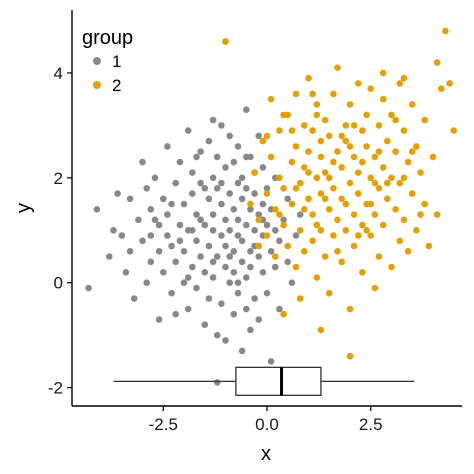 This screenshot has height=474, width=474. What do you see at coordinates (107, 38) in the screenshot?
I see `legend-title: group` at bounding box center [107, 38].